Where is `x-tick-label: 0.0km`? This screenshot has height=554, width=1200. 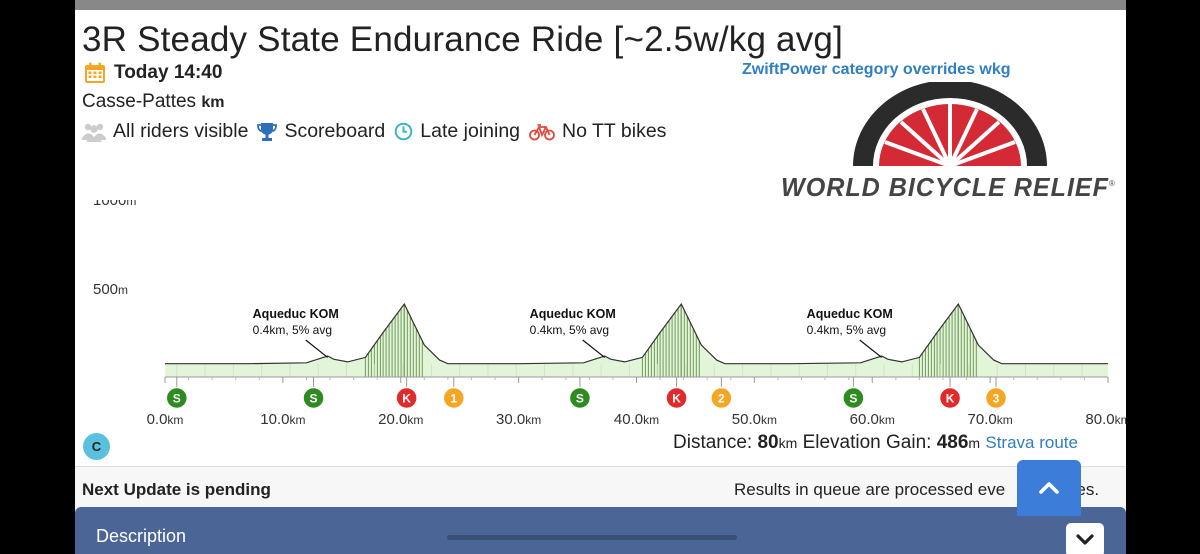 x-tick-label: 0.0km is located at coordinates (165, 419).